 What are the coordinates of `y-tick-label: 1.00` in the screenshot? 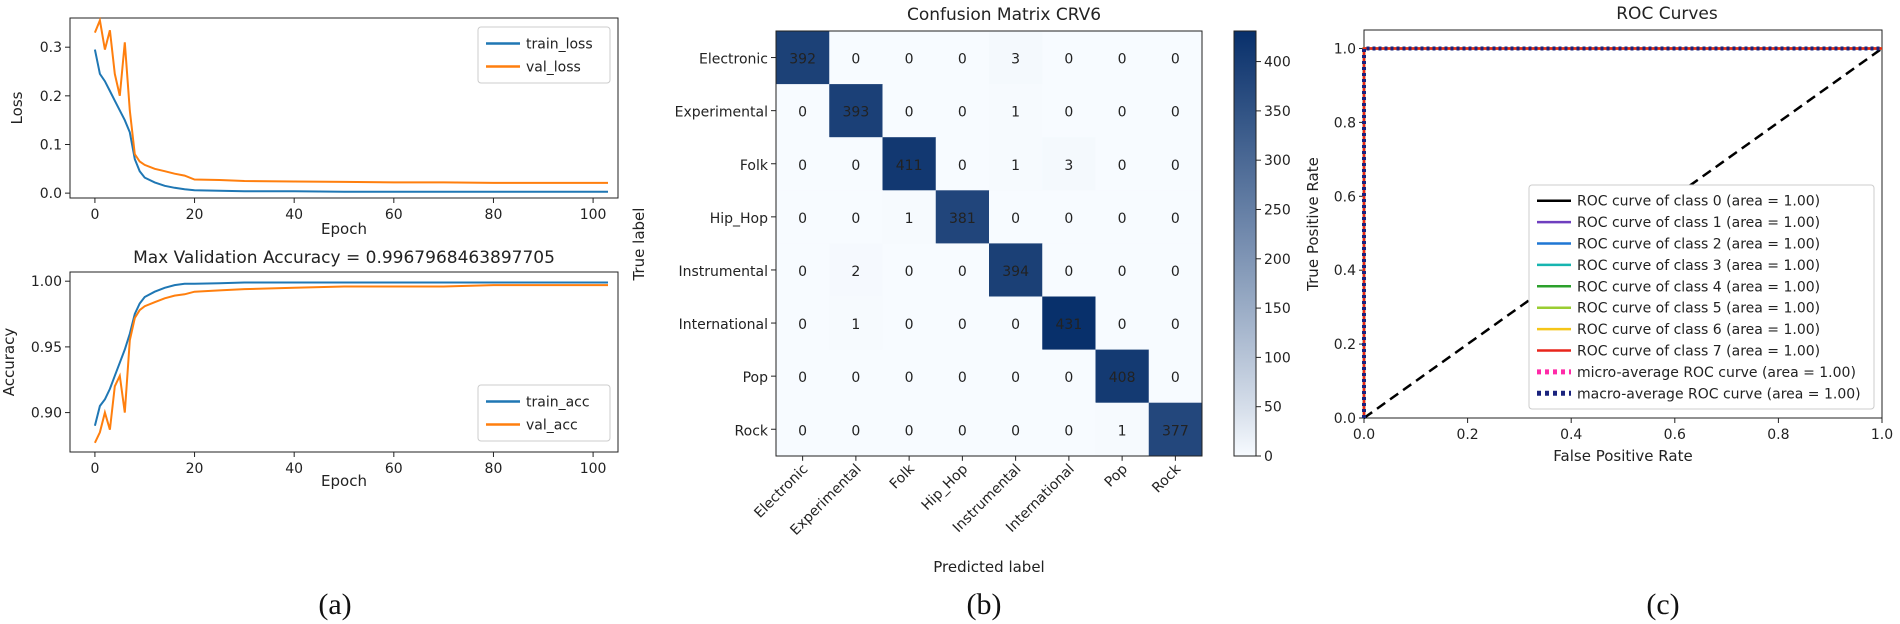 It's located at (46, 282).